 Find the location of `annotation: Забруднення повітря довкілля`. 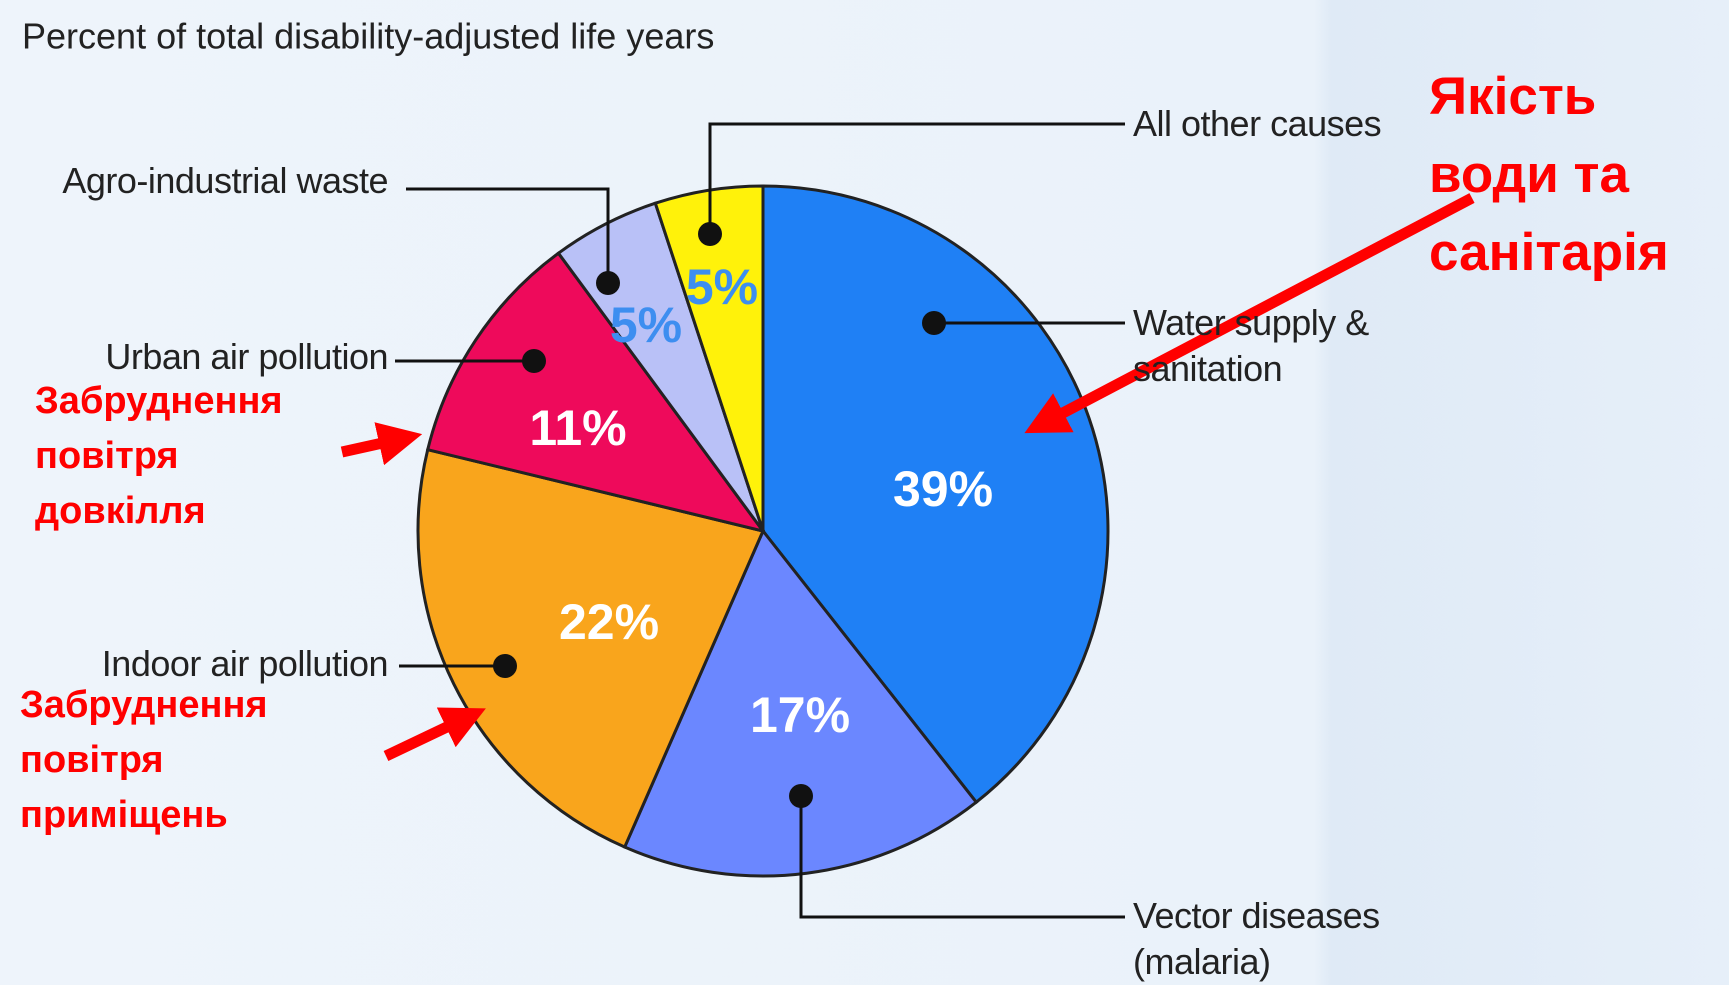

annotation: Забруднення повітря довкілля is located at coordinates (159, 456).